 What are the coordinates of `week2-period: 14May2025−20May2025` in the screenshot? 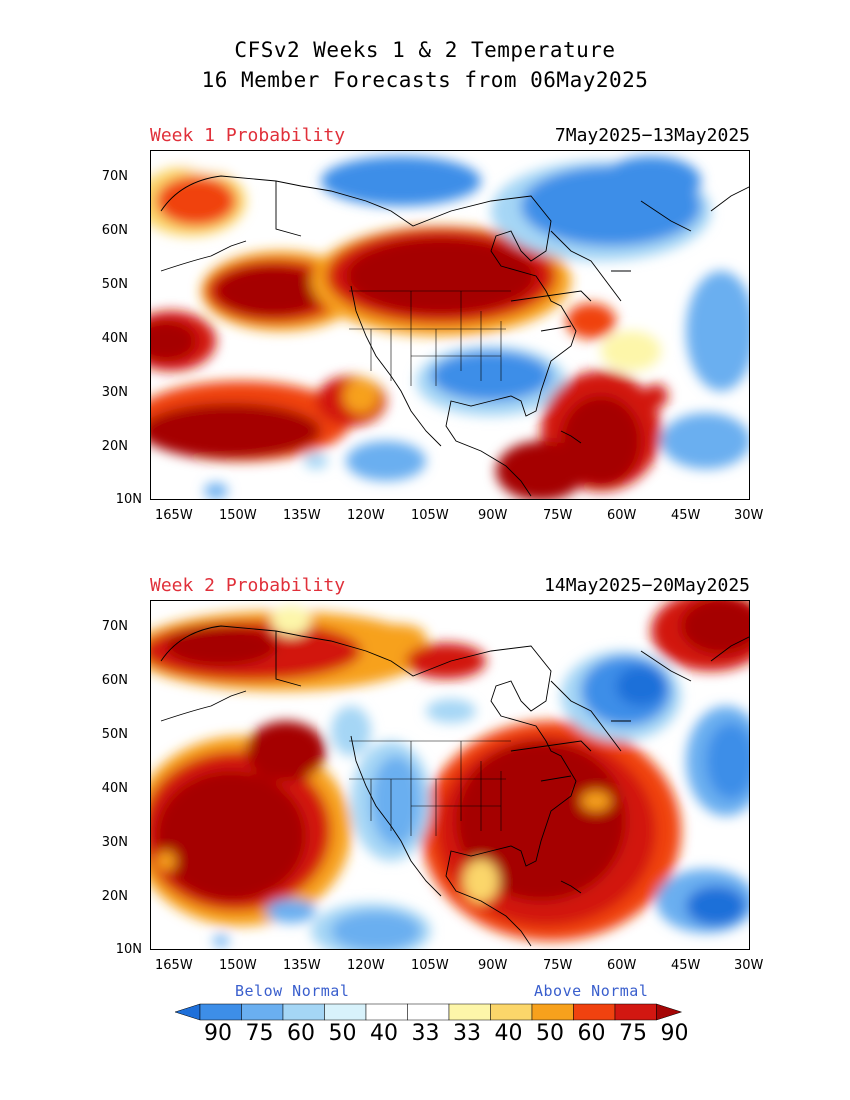 It's located at (647, 585).